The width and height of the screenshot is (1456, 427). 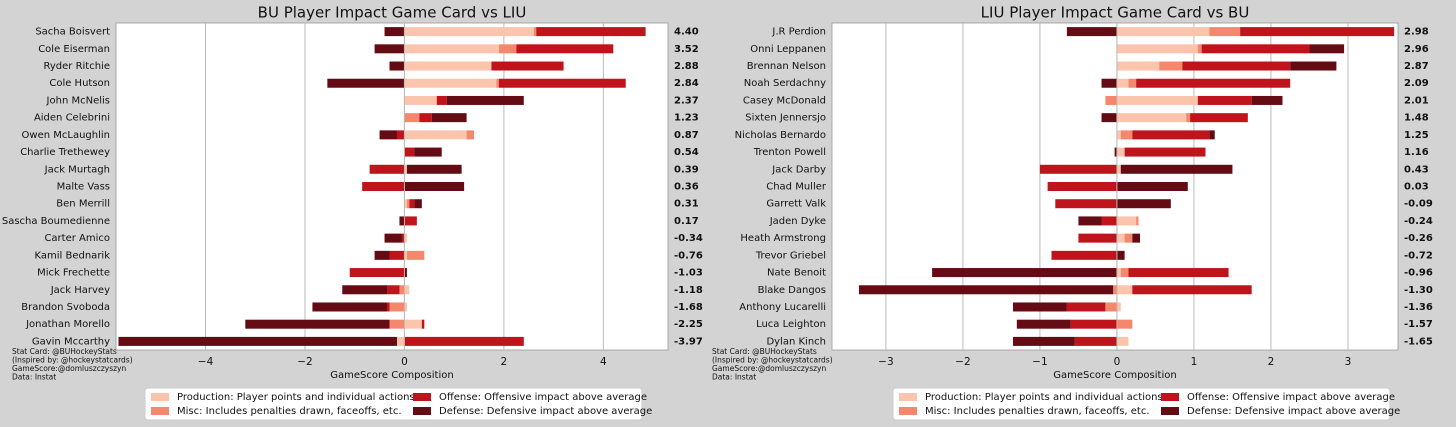 I want to click on player-name: Cole Eiserman, so click(x=74, y=49).